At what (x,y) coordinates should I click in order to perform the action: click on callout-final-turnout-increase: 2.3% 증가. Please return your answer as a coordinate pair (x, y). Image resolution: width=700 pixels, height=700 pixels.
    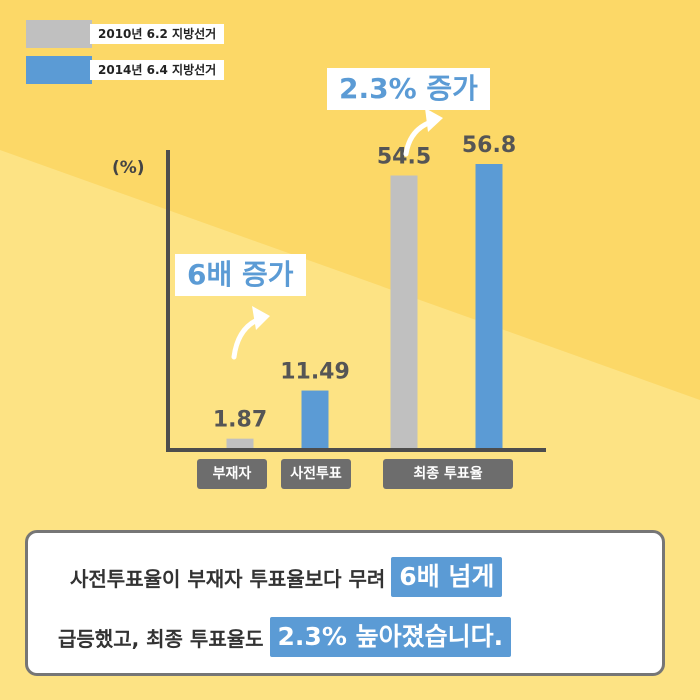
    Looking at the image, I should click on (408, 89).